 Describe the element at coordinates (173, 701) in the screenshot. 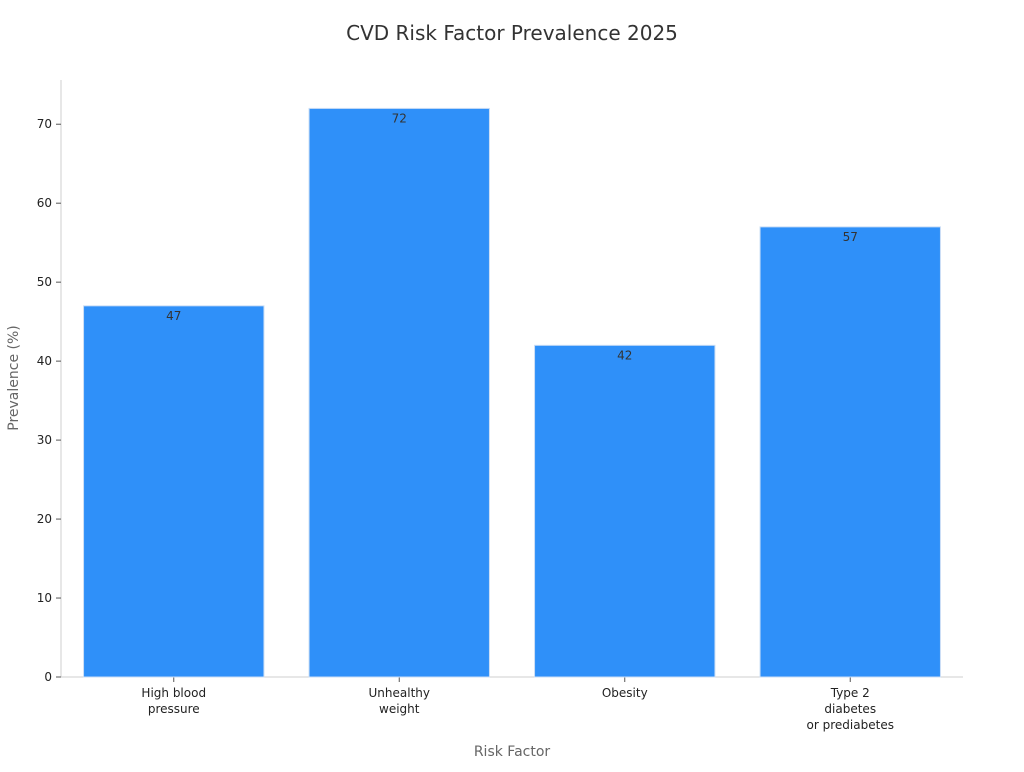

I see `x-tick-label: High blood pressure` at that location.